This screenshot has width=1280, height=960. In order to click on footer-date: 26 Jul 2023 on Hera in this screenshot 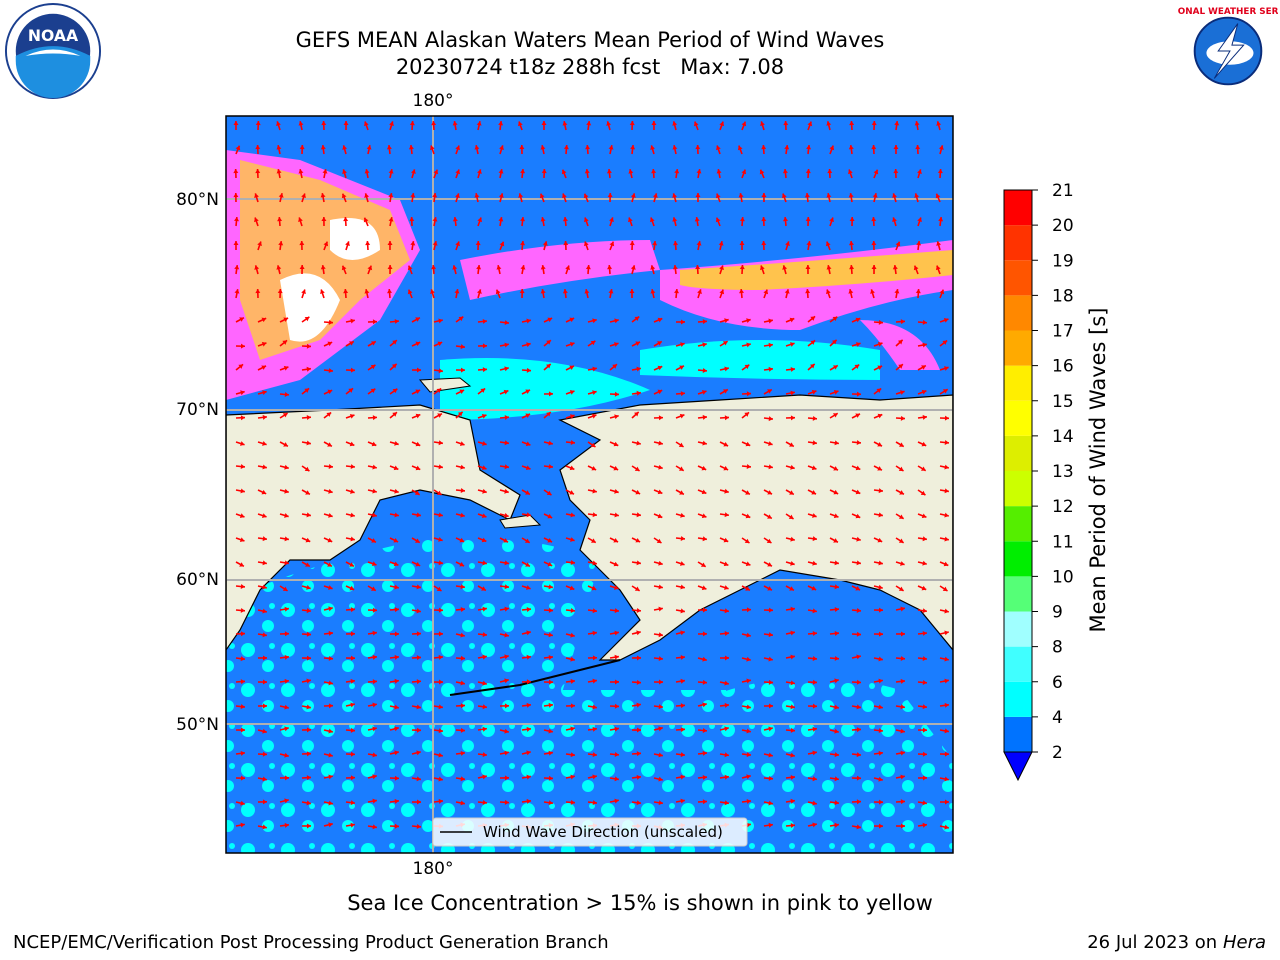, I will do `click(1176, 942)`.